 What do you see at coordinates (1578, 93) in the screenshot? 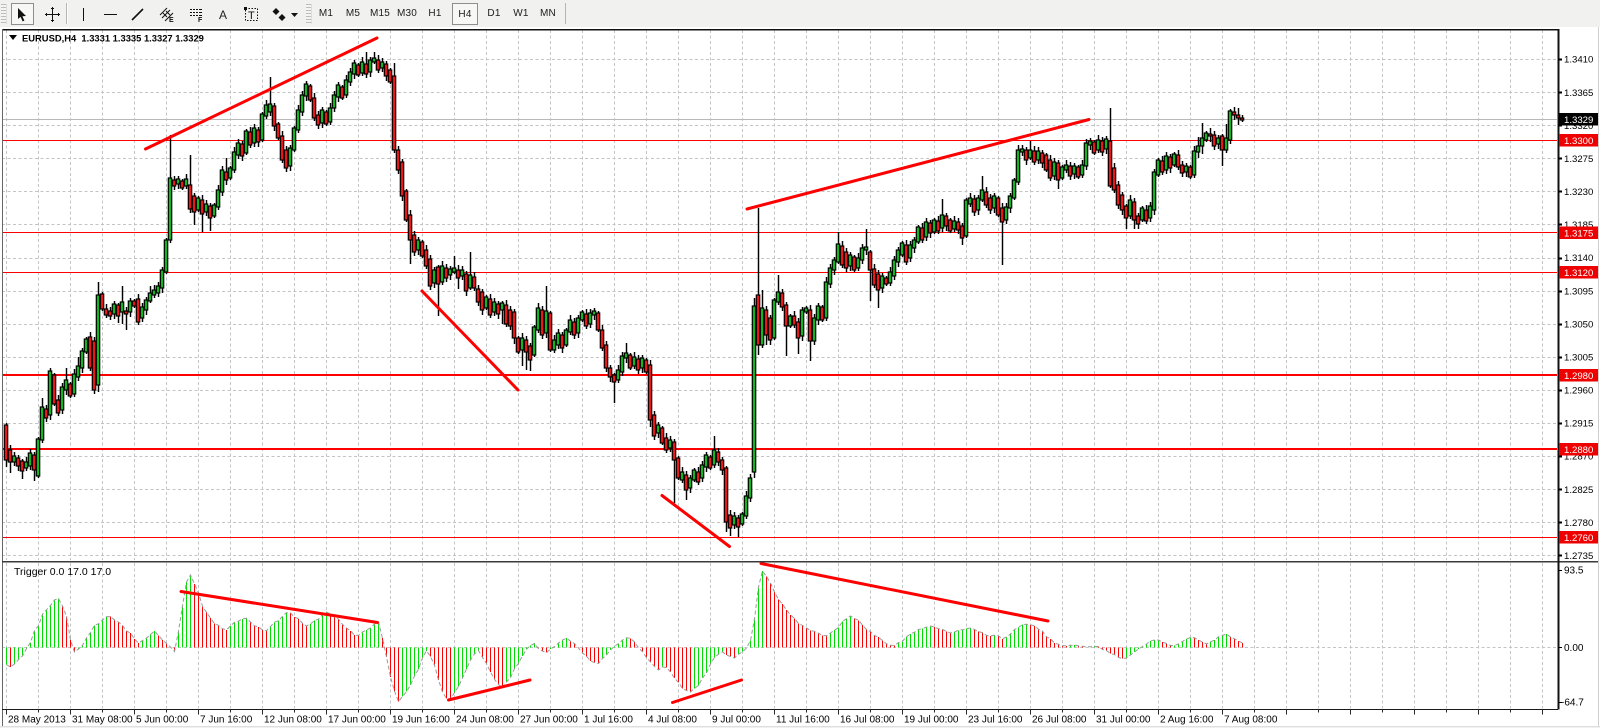
I see `svg-text: 1.3365` at bounding box center [1578, 93].